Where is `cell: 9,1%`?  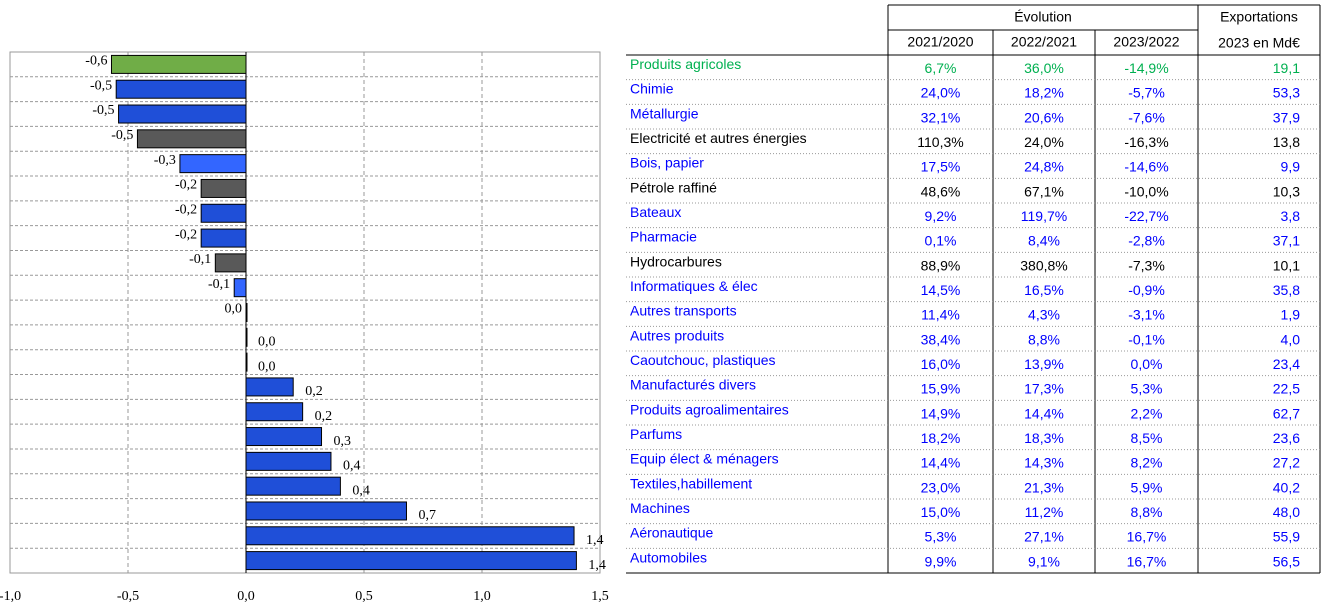
cell: 9,1% is located at coordinates (1044, 561).